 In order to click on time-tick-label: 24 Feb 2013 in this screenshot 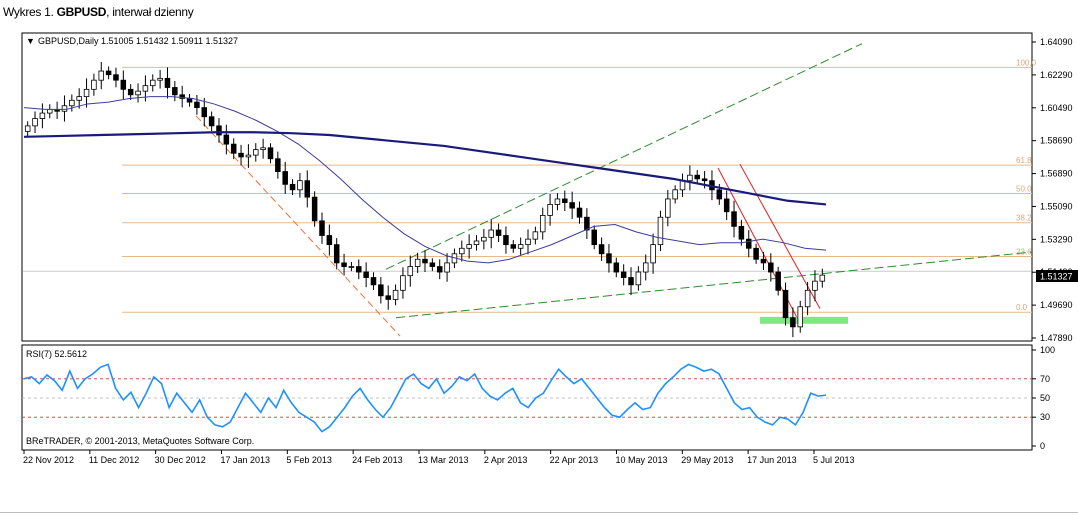, I will do `click(377, 460)`.